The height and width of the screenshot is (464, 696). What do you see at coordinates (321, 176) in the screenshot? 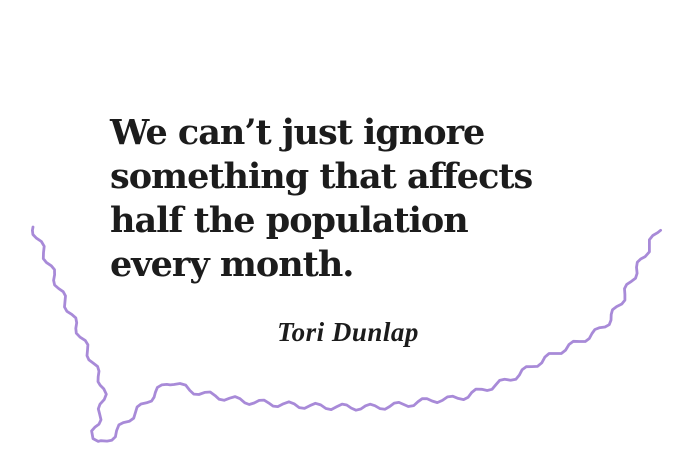
I see `quote-line: something that affects` at bounding box center [321, 176].